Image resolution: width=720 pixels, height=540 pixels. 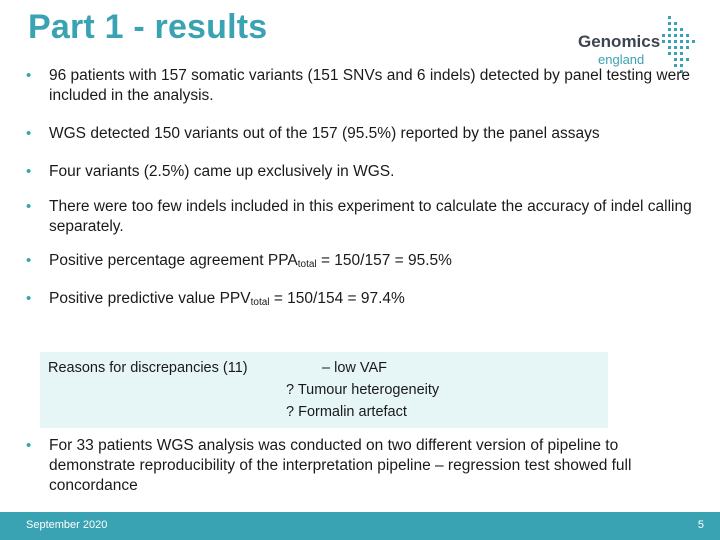 I want to click on genomics-england-logo: Genomics england, so click(x=637, y=45).